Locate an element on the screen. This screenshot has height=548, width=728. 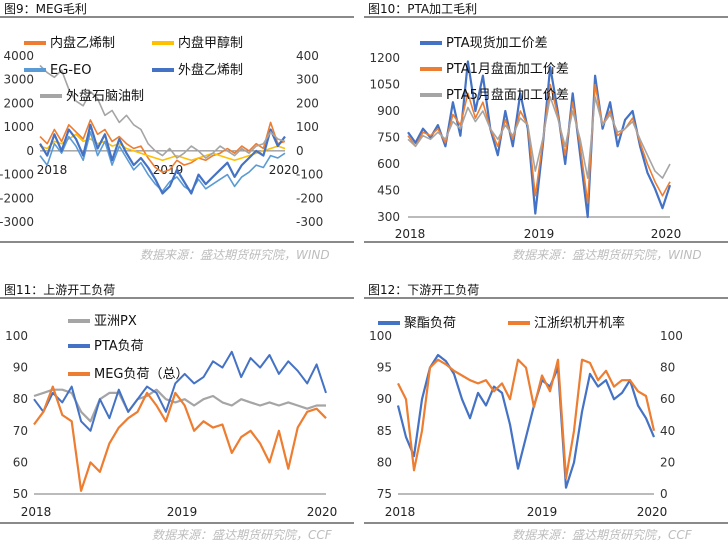
legend-label: PTA负荷 is located at coordinates (119, 346).